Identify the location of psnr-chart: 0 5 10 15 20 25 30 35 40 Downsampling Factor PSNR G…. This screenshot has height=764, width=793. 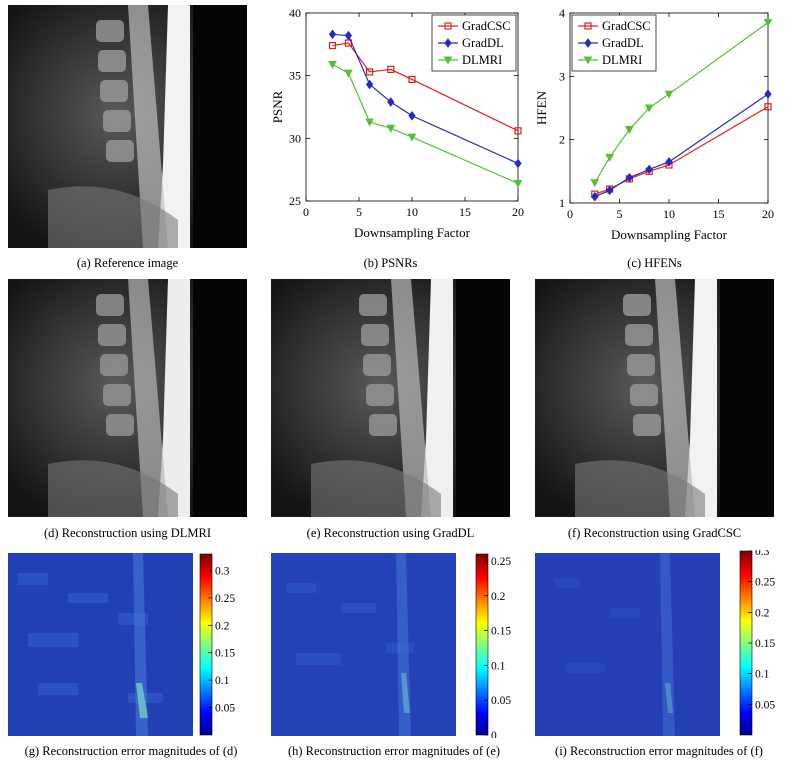
(397, 123).